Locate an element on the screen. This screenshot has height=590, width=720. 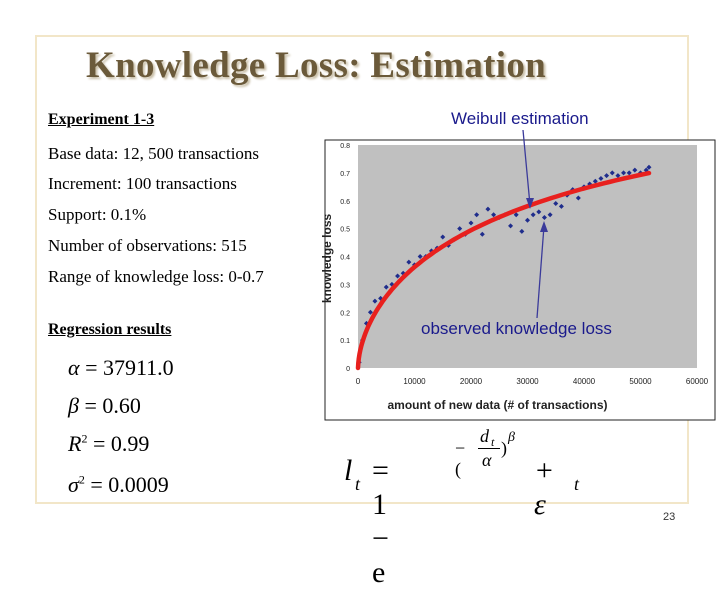
info-line-support: Support: 0.1% is located at coordinates (97, 214).